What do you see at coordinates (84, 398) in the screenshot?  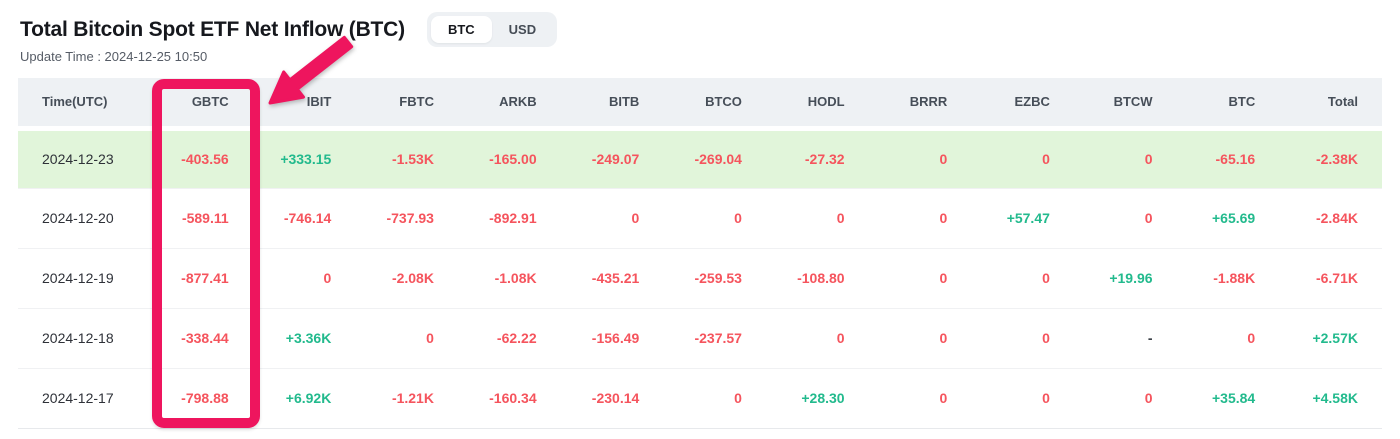 I see `date-cell: 2024-12-17` at bounding box center [84, 398].